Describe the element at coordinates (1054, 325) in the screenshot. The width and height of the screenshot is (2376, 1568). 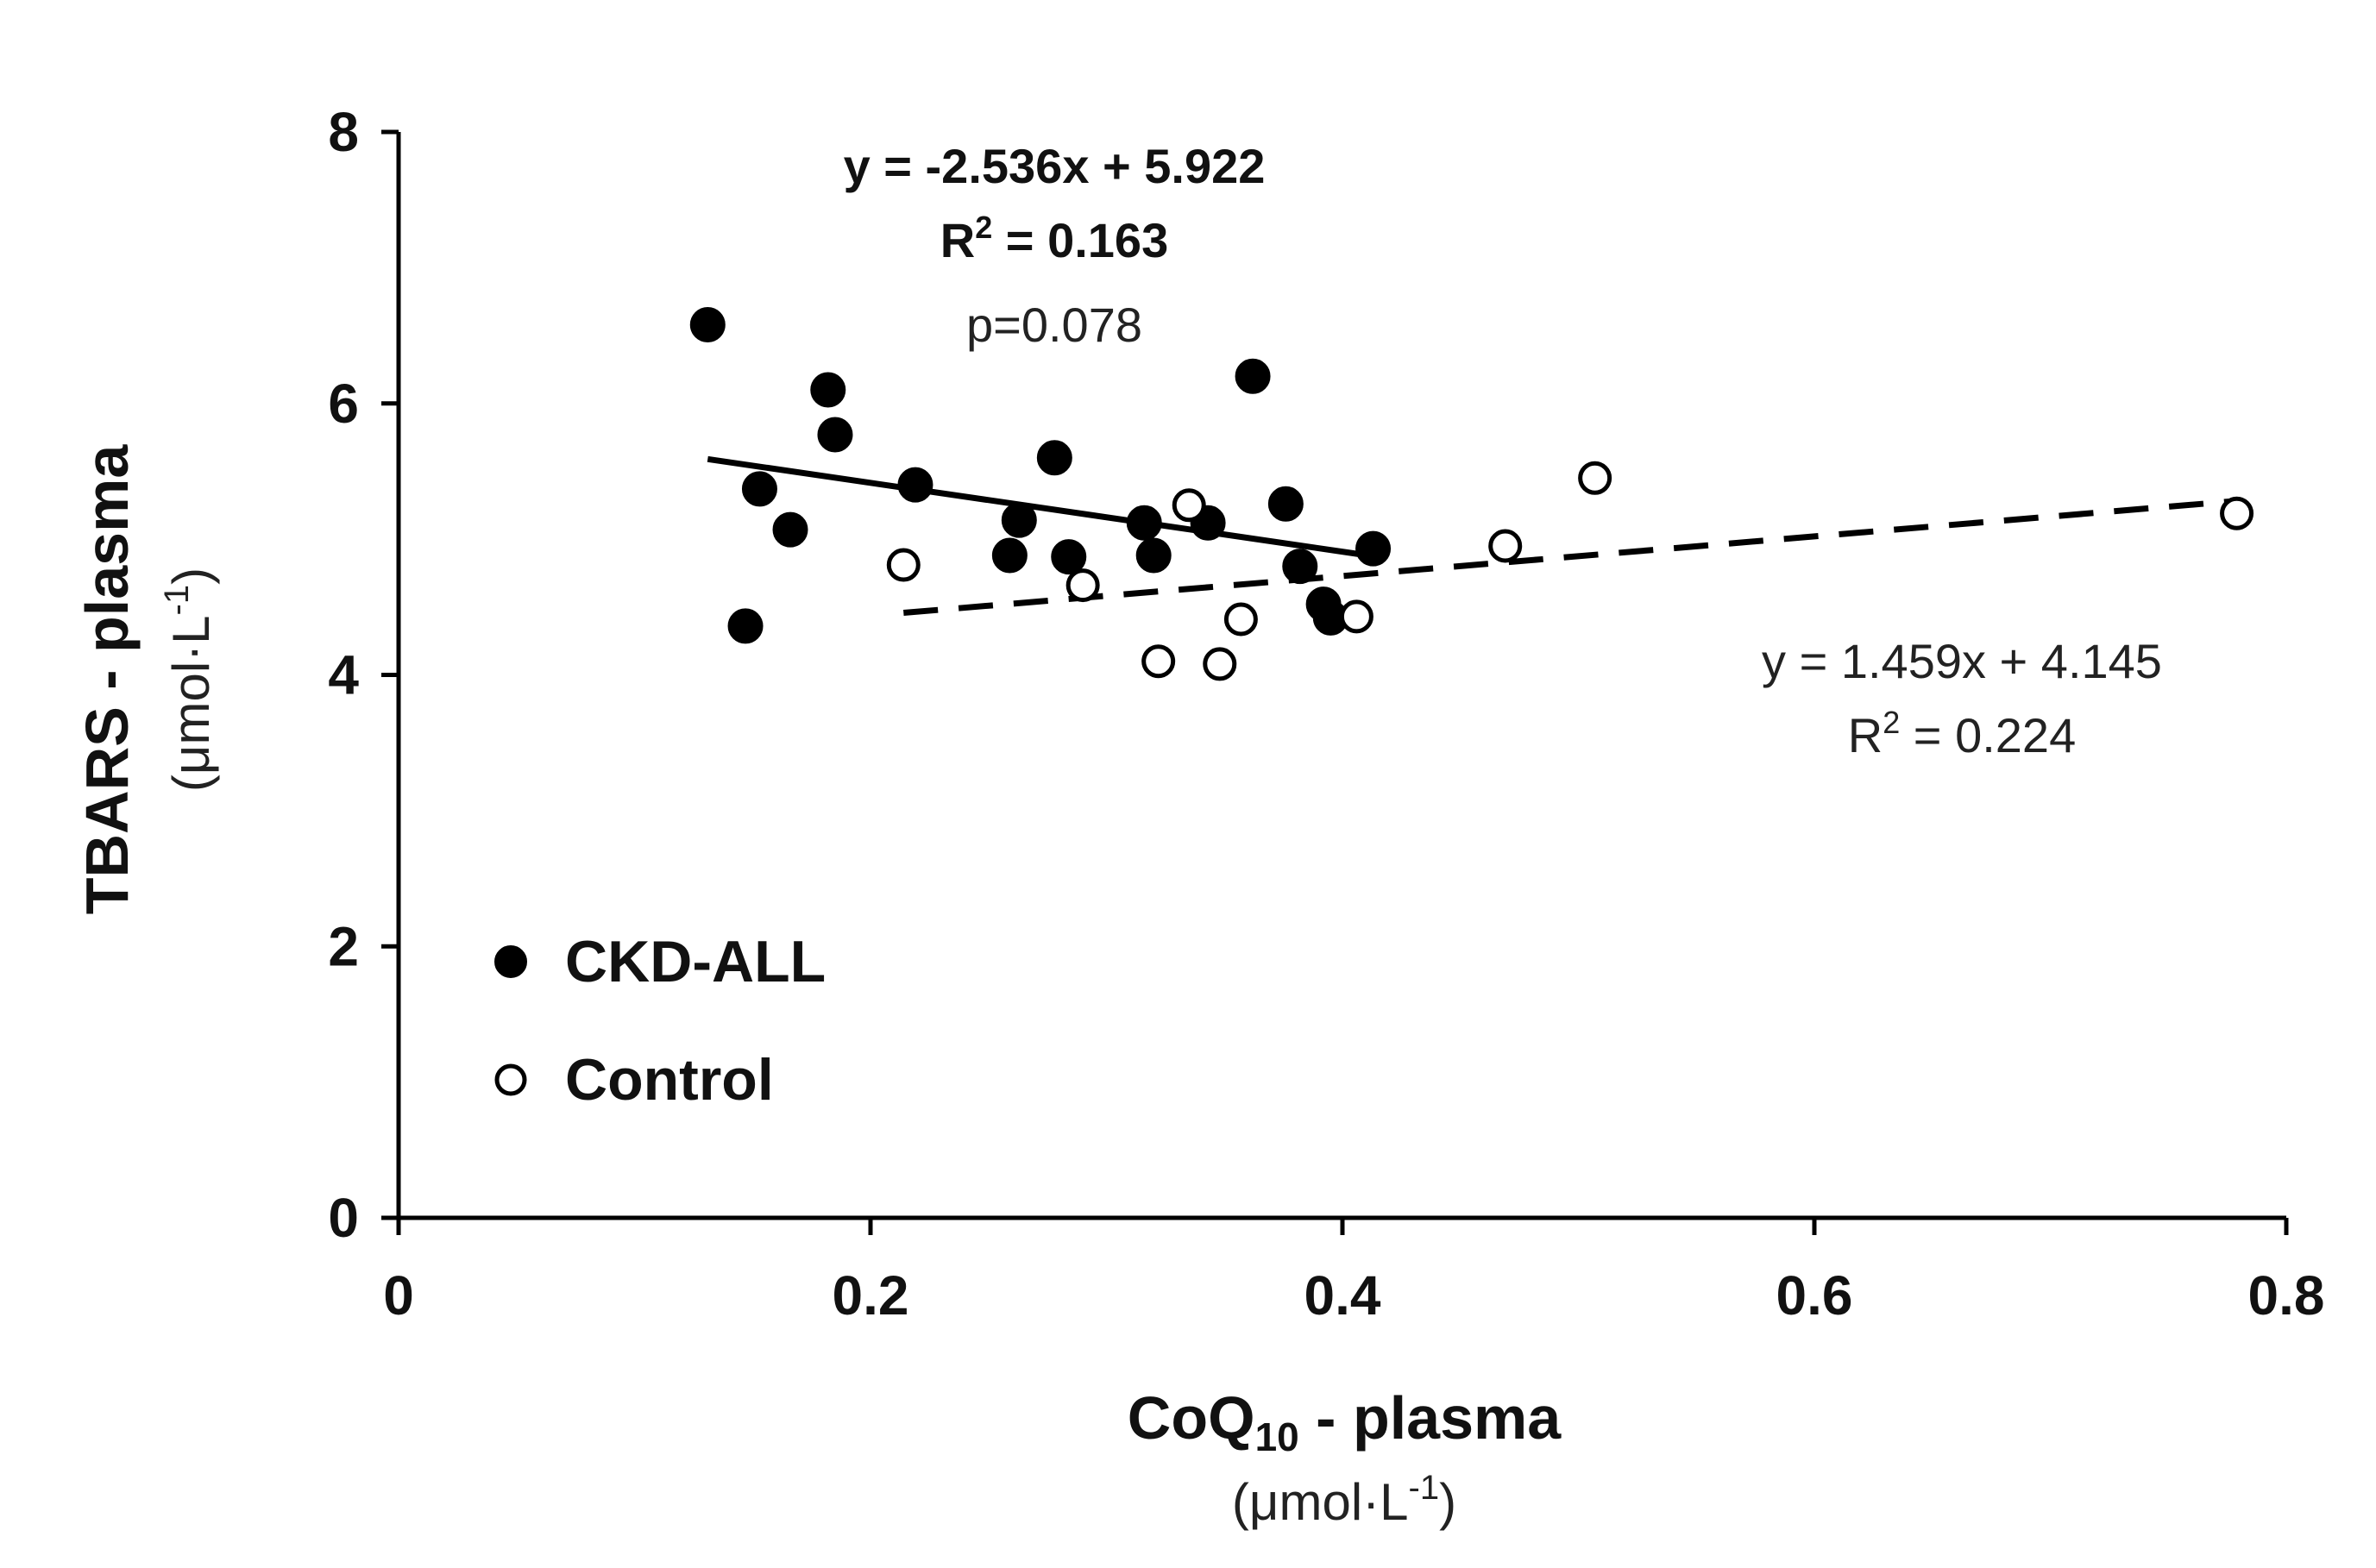
I see `ckd-p-value: p=0.078` at that location.